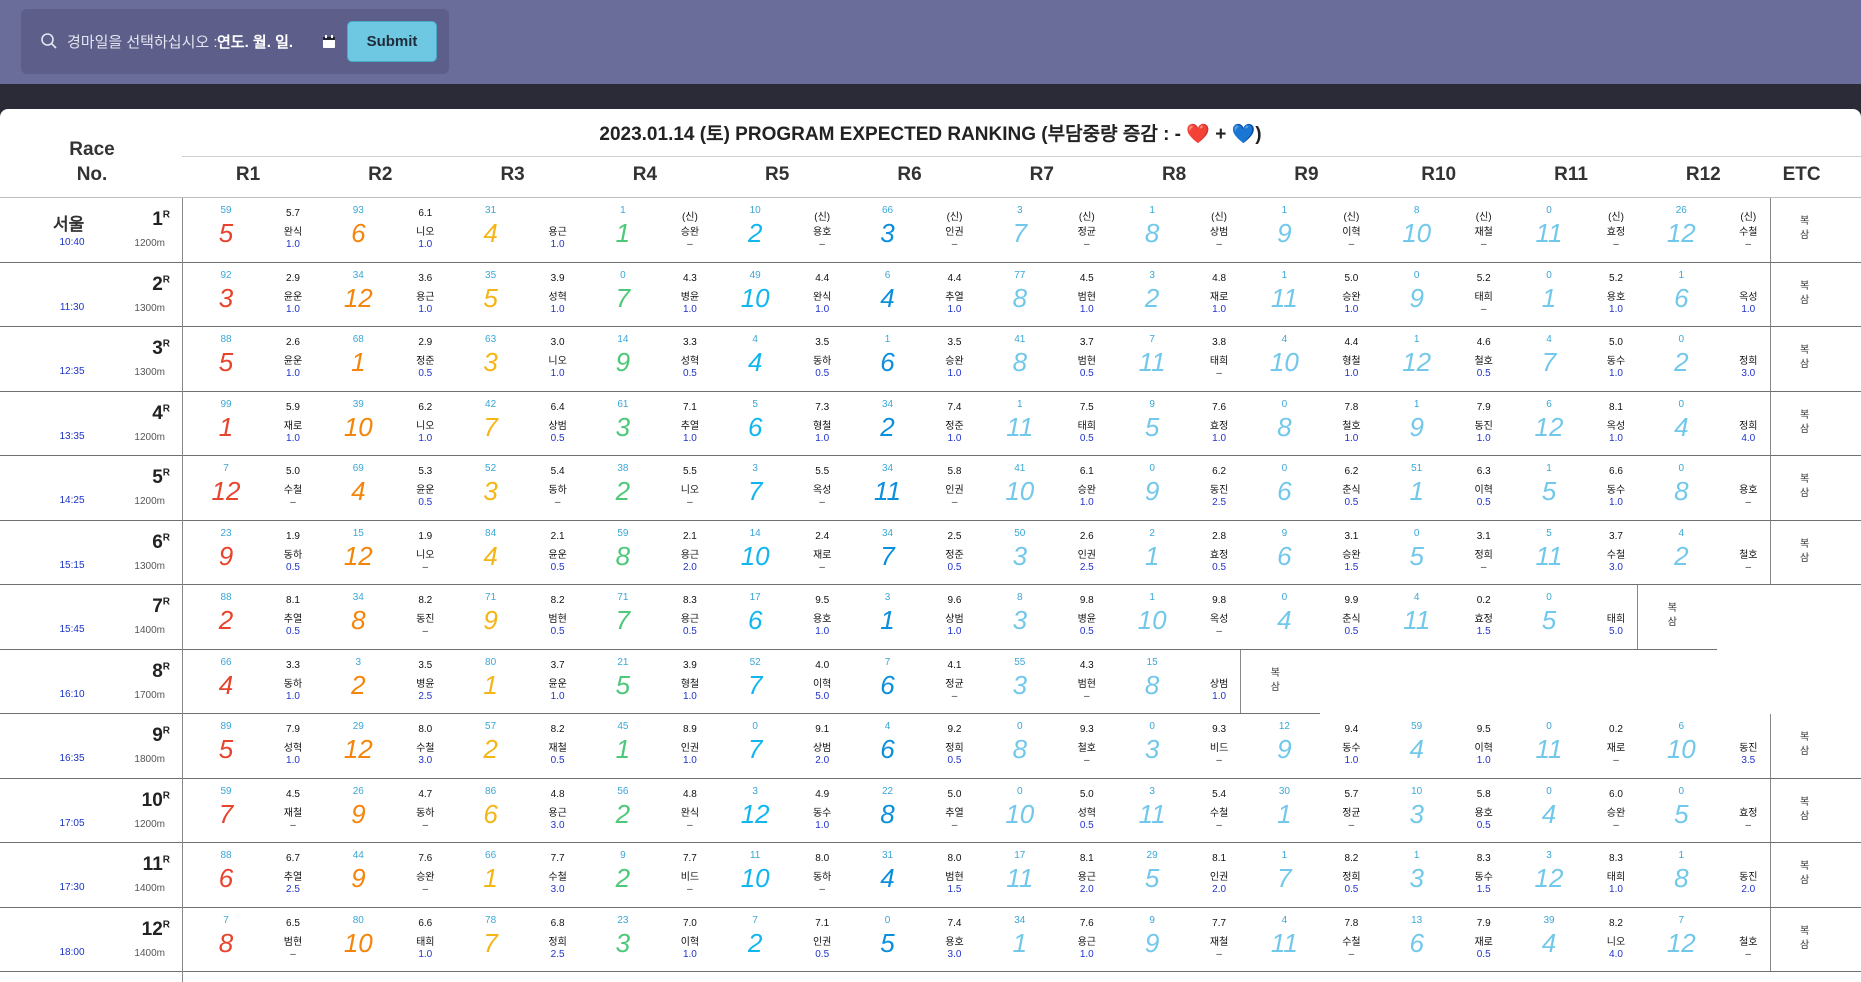 The width and height of the screenshot is (1861, 982). I want to click on race-time: 15:45, so click(72, 629).